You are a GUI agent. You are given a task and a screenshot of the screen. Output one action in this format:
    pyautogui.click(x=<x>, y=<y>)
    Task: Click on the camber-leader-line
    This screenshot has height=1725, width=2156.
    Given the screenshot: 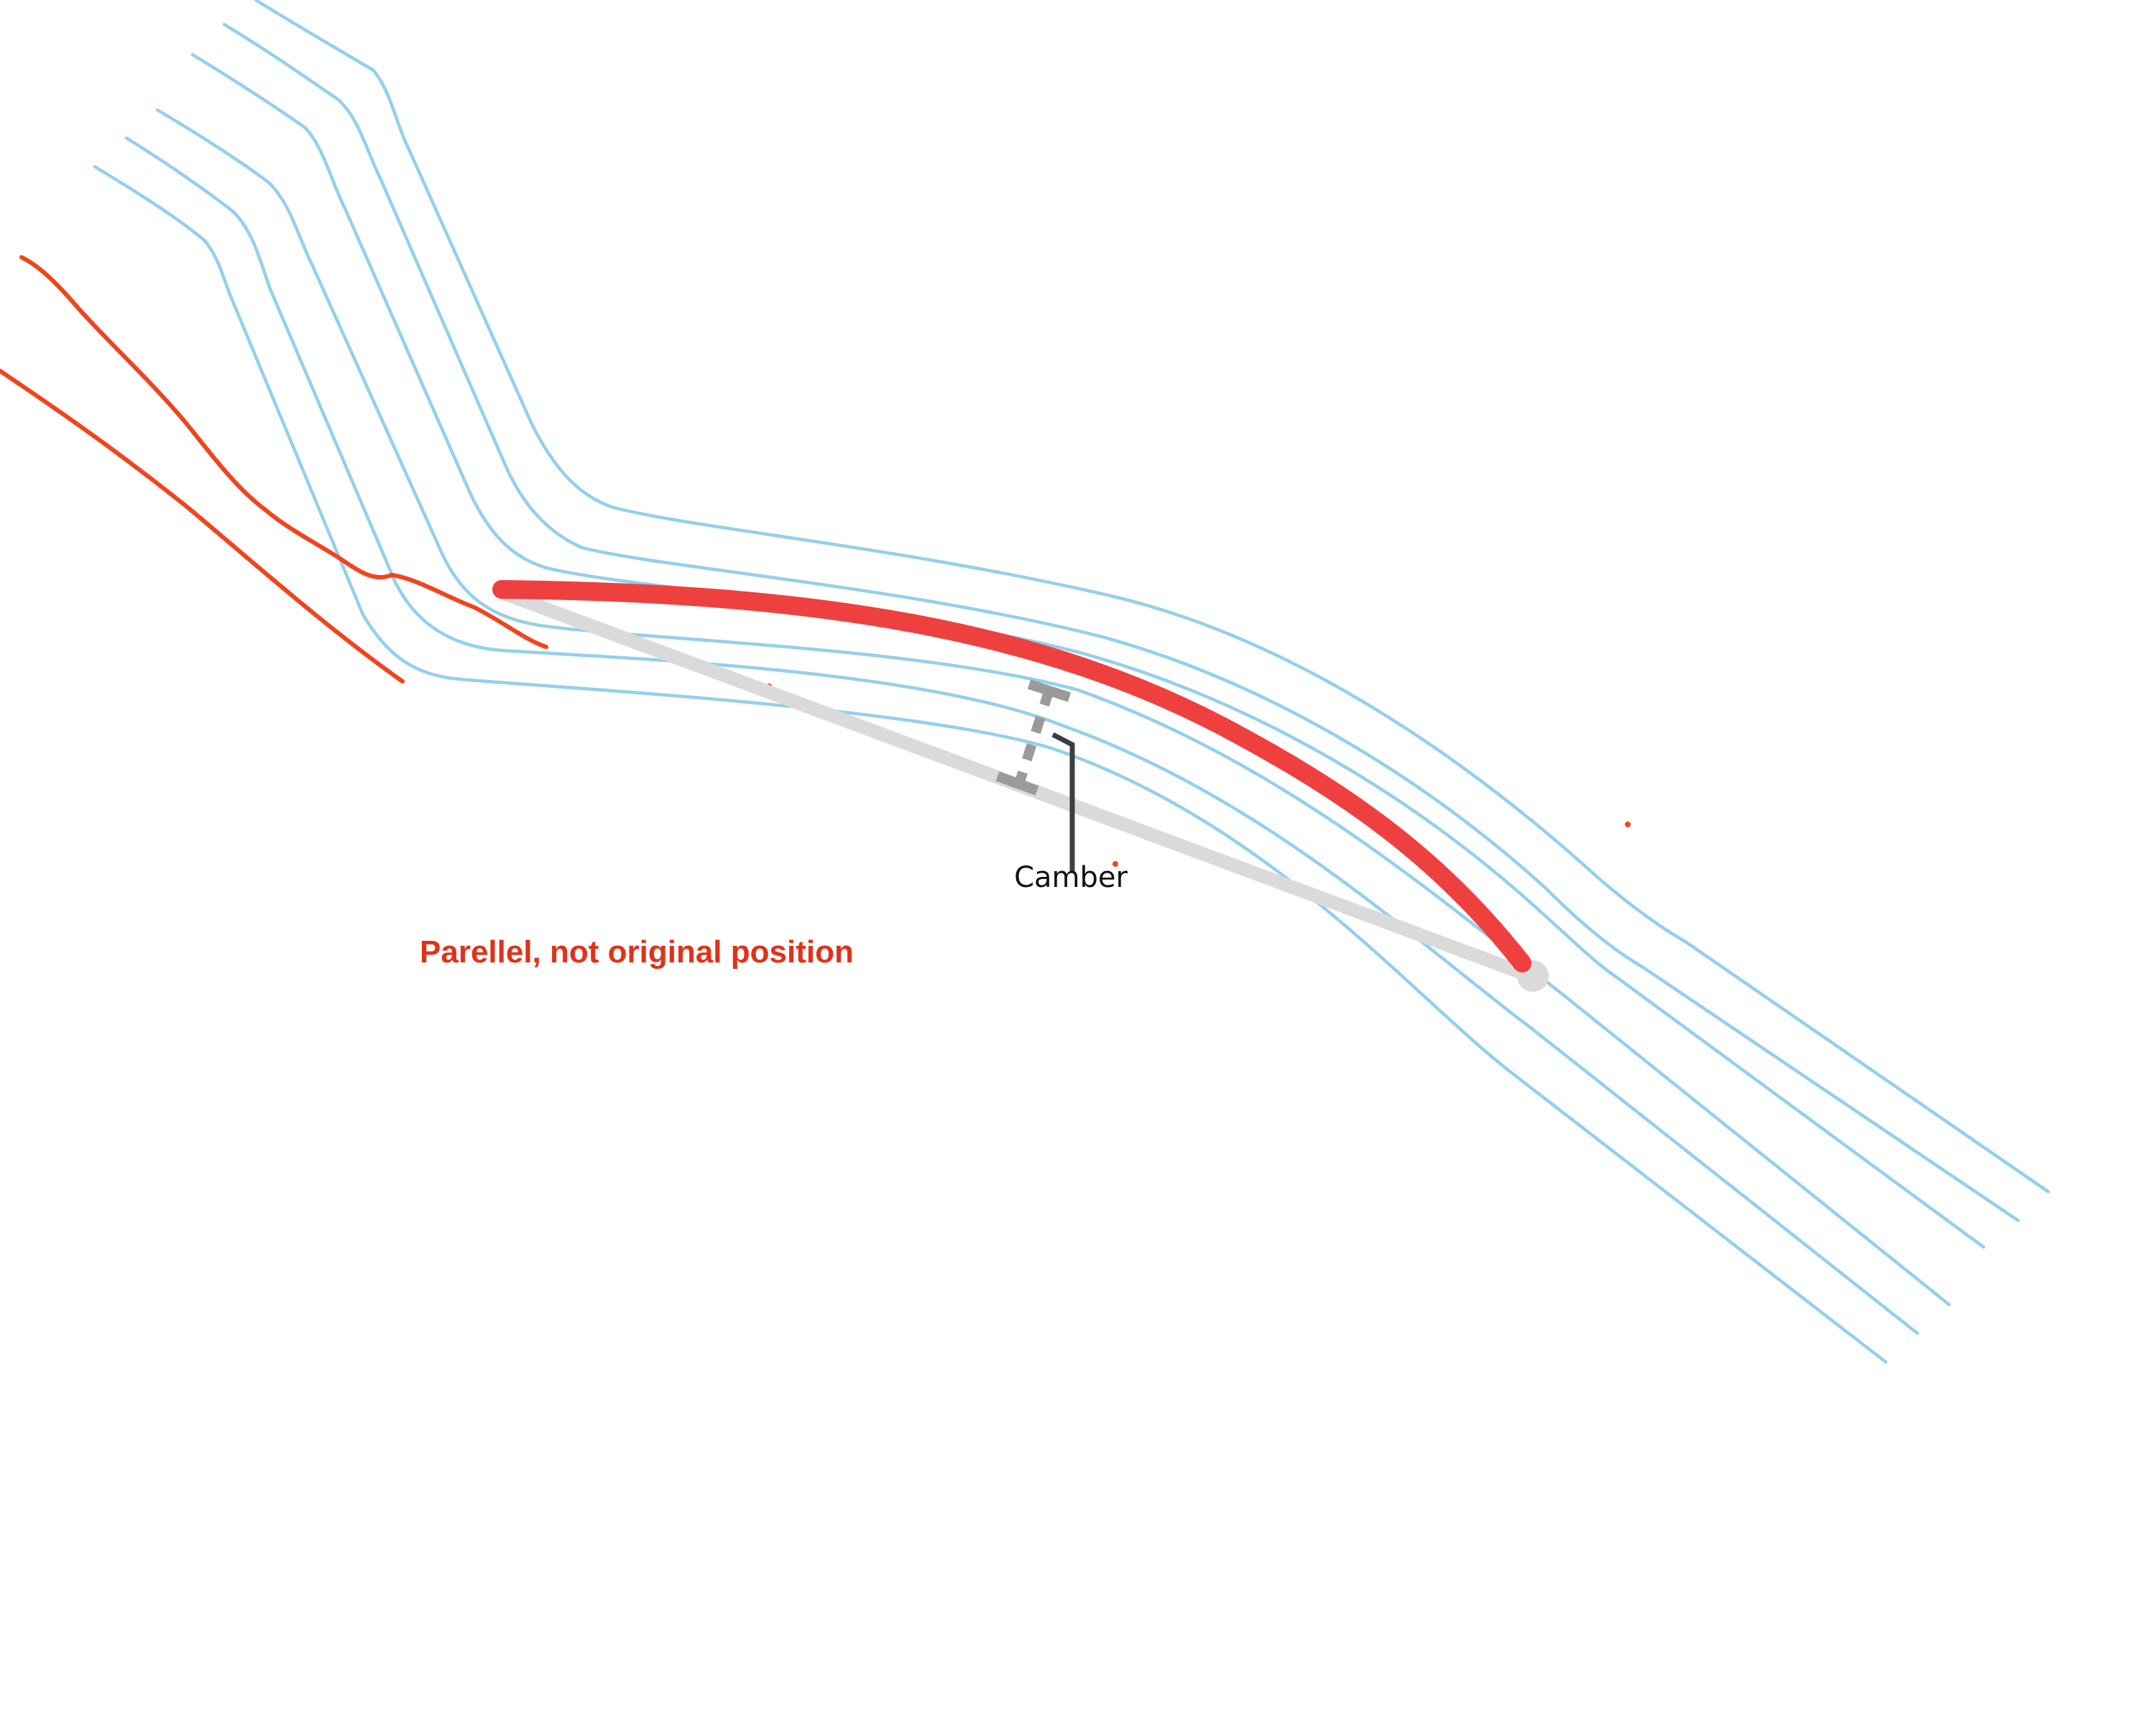 What is the action you would take?
    pyautogui.click(x=1063, y=801)
    